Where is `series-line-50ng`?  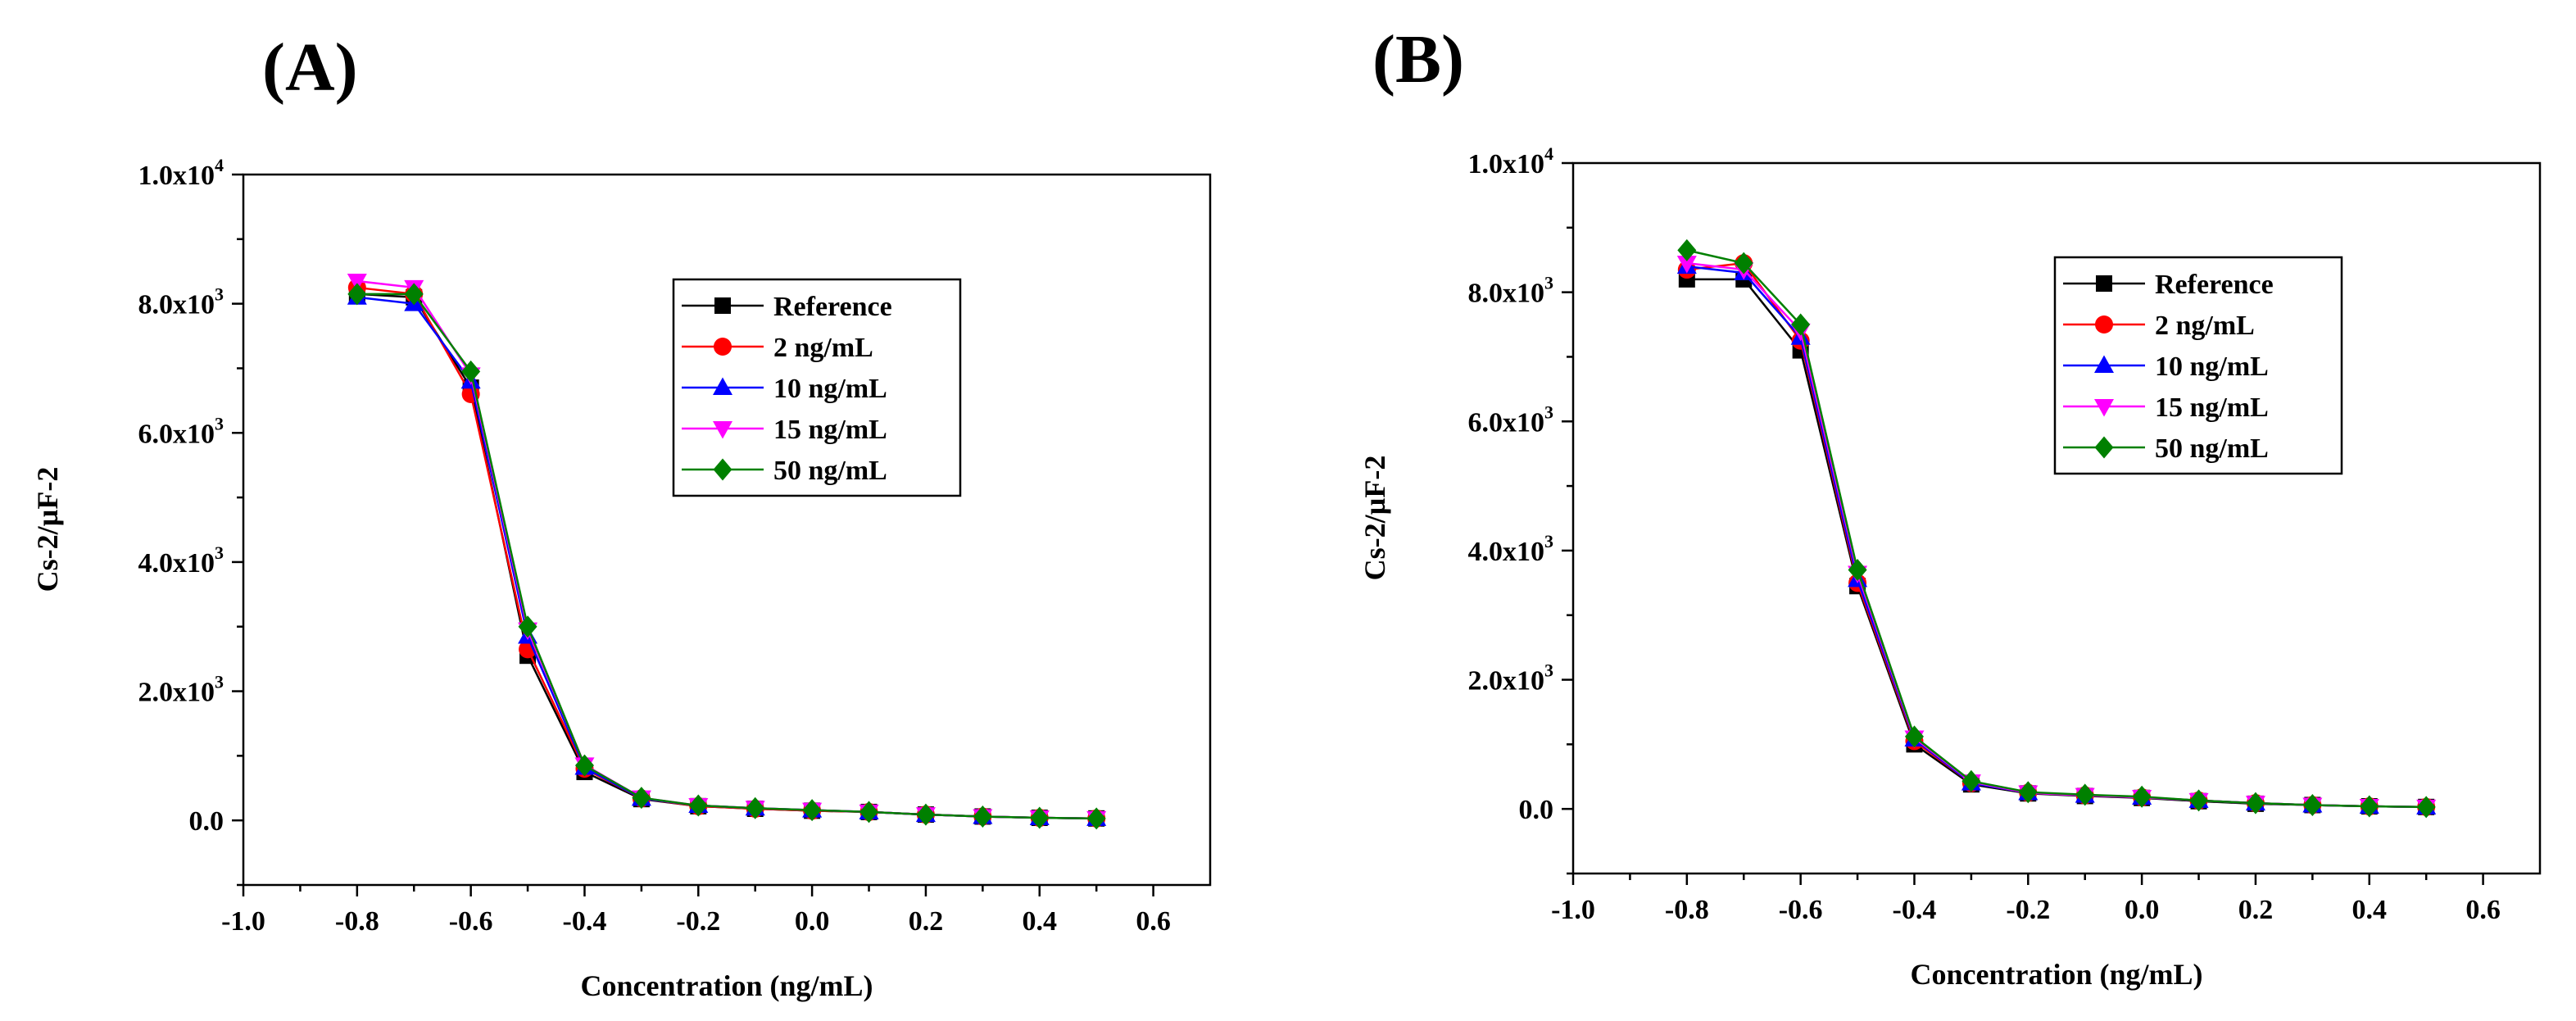
series-line-50ng is located at coordinates (726, 556).